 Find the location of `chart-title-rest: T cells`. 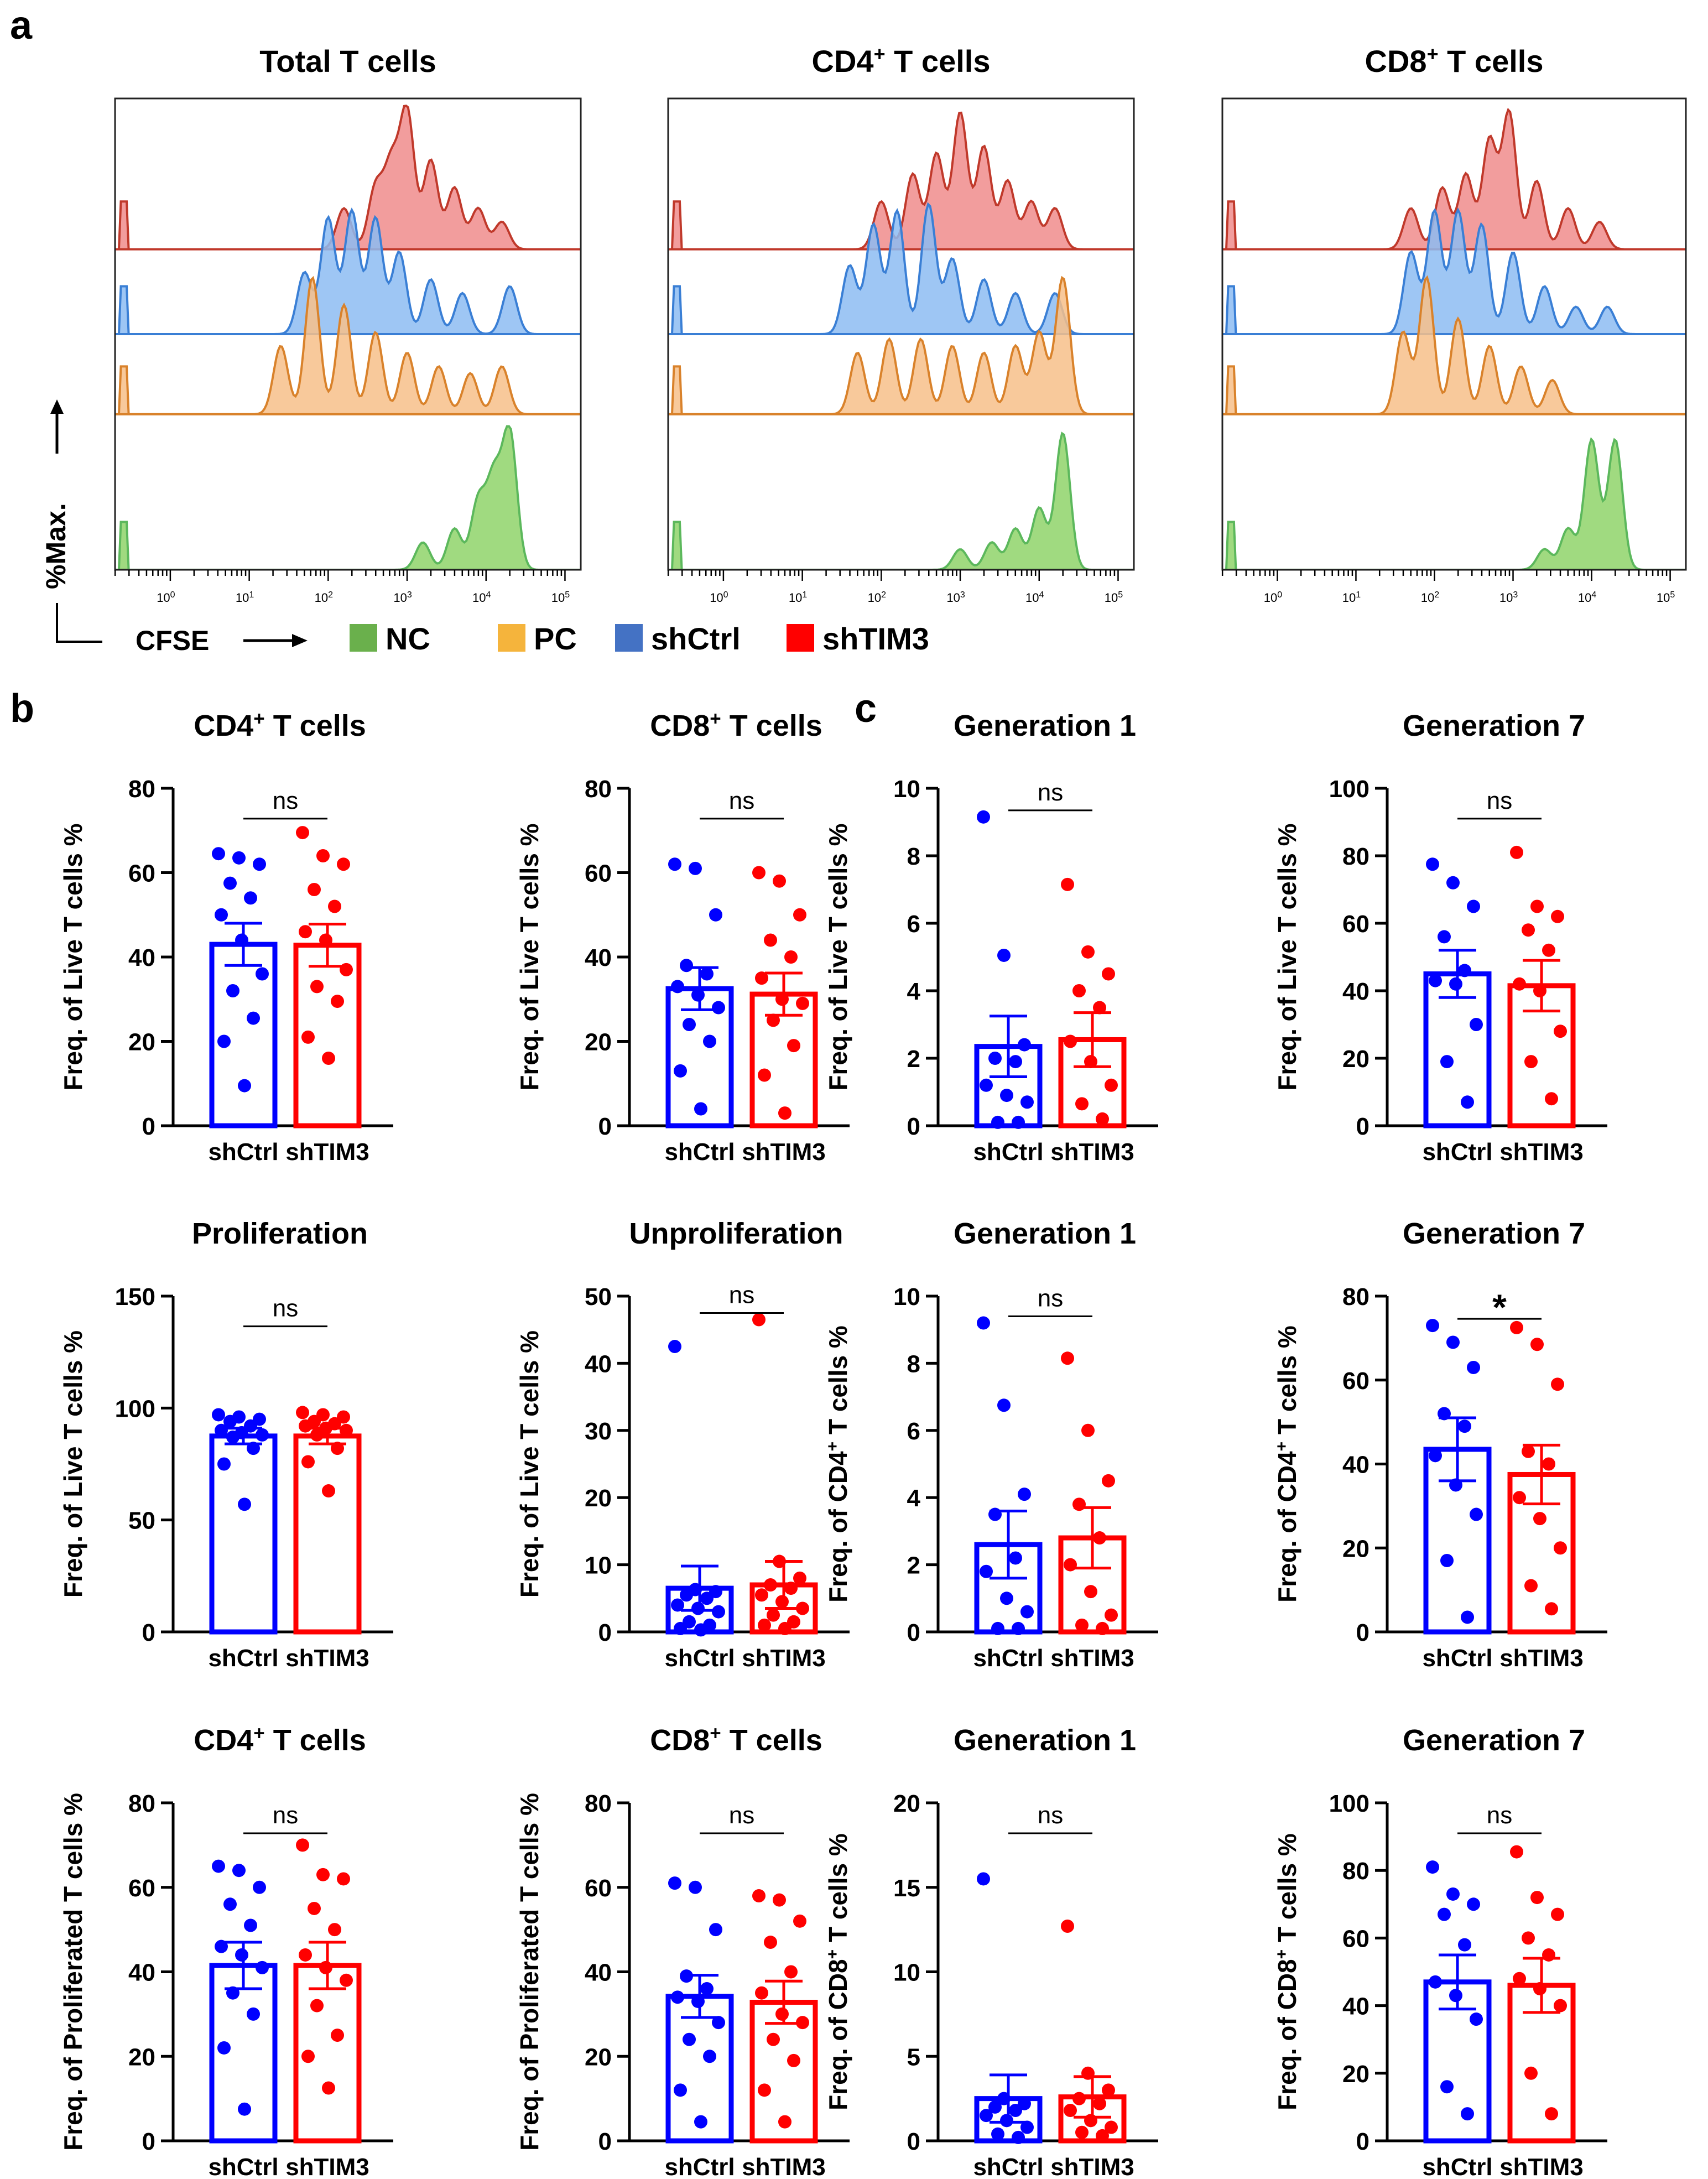

chart-title-rest: T cells is located at coordinates (315, 1740).